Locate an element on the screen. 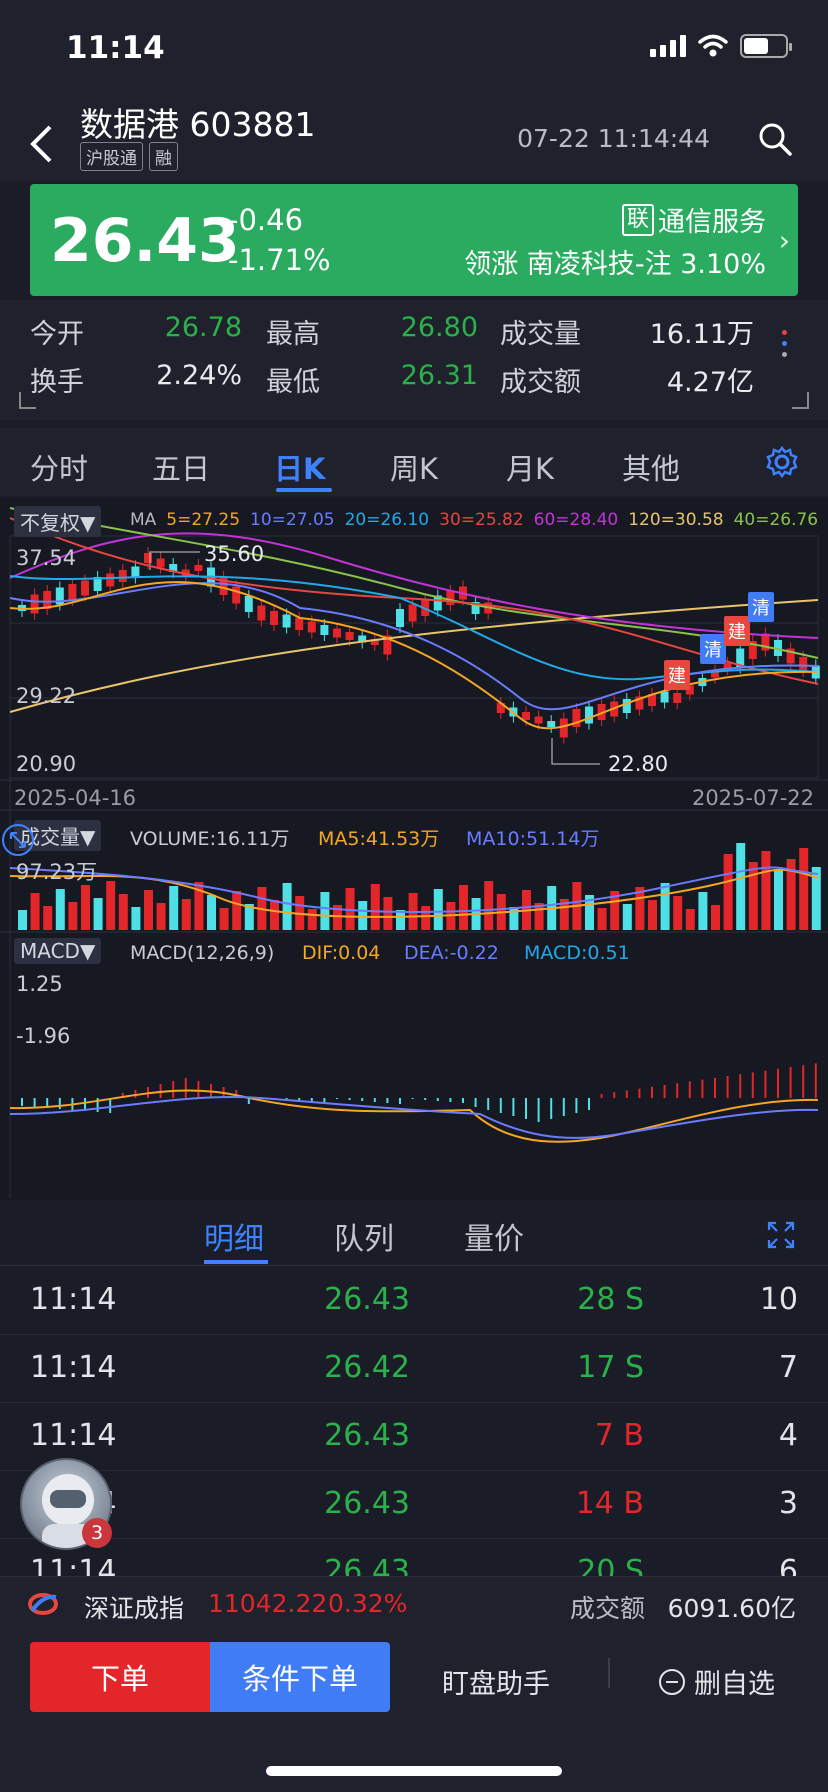  sector-link: 联 通信服务 is located at coordinates (693, 219).